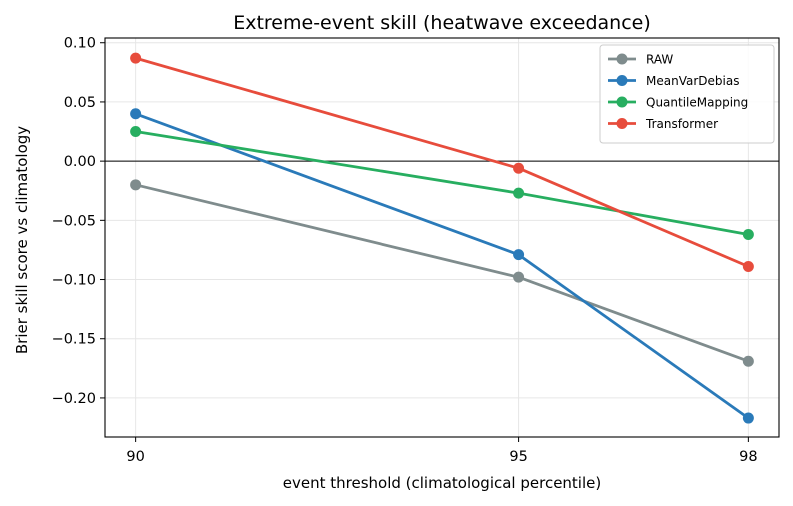  I want to click on legend-label: RAW, so click(659, 60).